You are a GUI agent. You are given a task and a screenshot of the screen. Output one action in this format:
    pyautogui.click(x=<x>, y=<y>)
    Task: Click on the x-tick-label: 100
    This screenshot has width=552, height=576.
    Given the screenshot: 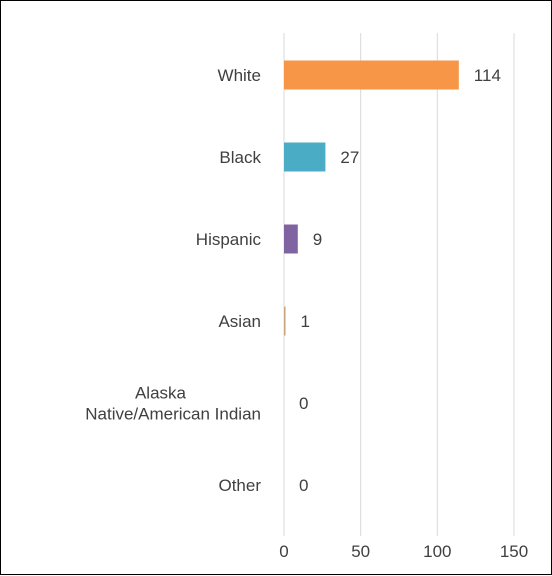 What is the action you would take?
    pyautogui.click(x=437, y=551)
    